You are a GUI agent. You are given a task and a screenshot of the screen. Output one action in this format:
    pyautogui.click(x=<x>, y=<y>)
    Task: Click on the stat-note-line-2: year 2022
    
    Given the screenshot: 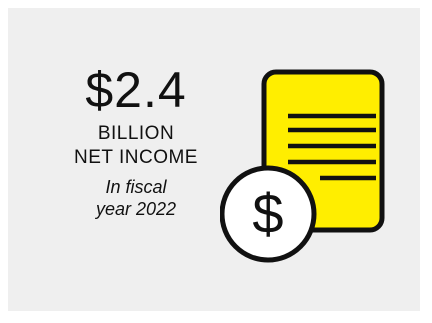 What is the action you would take?
    pyautogui.click(x=136, y=209)
    